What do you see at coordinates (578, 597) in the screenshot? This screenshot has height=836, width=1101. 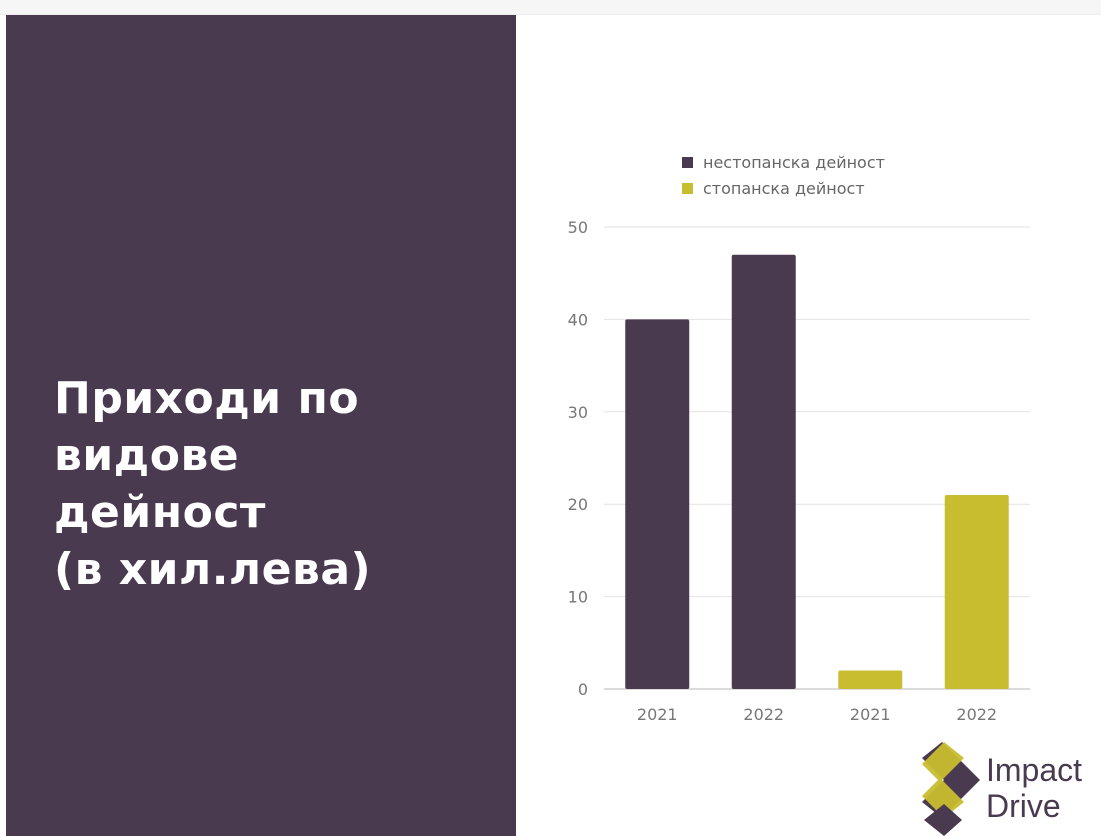 I see `y-tick-label: 10` at bounding box center [578, 597].